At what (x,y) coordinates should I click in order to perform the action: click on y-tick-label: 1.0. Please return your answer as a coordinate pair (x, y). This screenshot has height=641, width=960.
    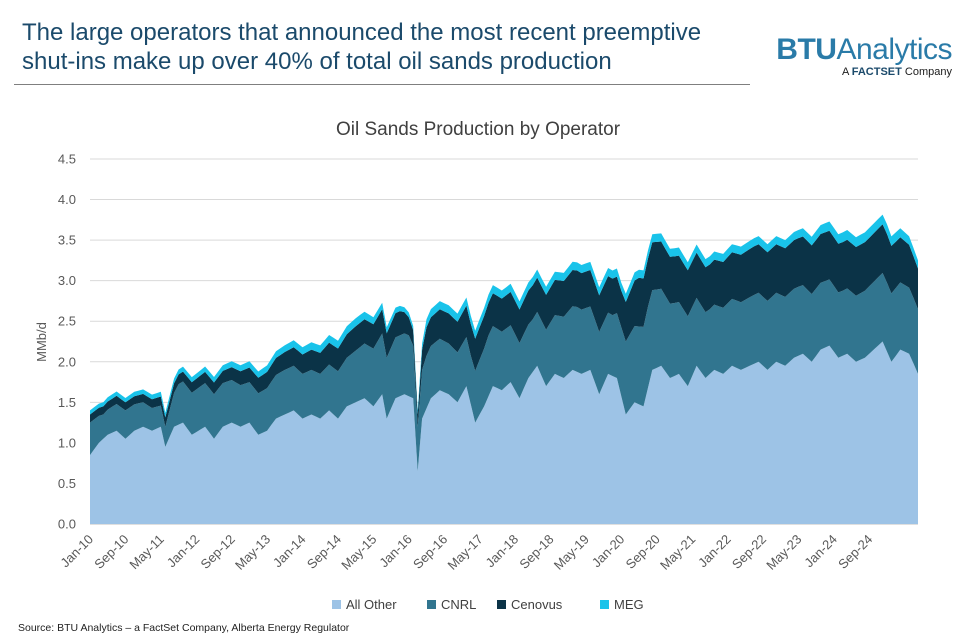
    Looking at the image, I should click on (67, 442).